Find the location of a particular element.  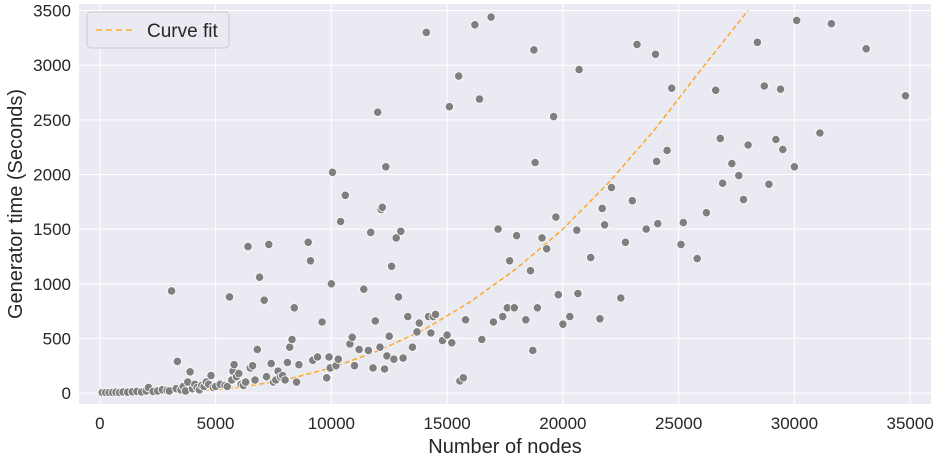

x-tick-label: 10000 is located at coordinates (331, 423).